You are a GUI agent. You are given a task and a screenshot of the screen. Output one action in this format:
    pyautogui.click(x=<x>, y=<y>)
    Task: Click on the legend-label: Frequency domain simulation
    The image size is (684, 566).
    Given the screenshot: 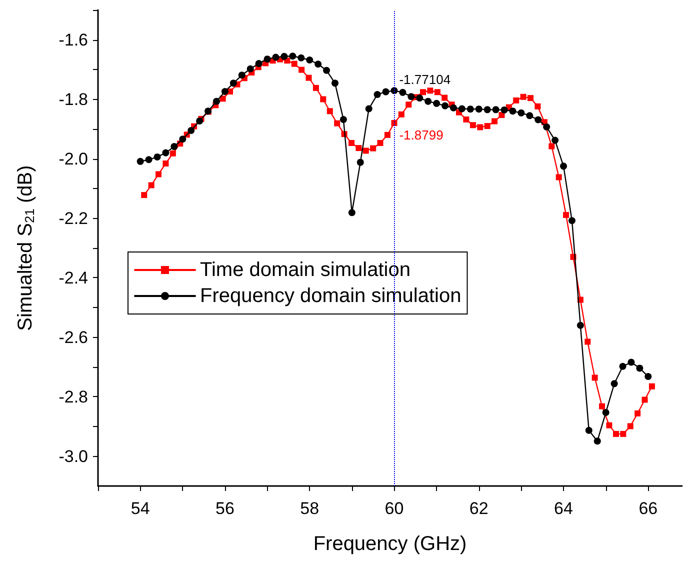 What is the action you would take?
    pyautogui.click(x=331, y=296)
    